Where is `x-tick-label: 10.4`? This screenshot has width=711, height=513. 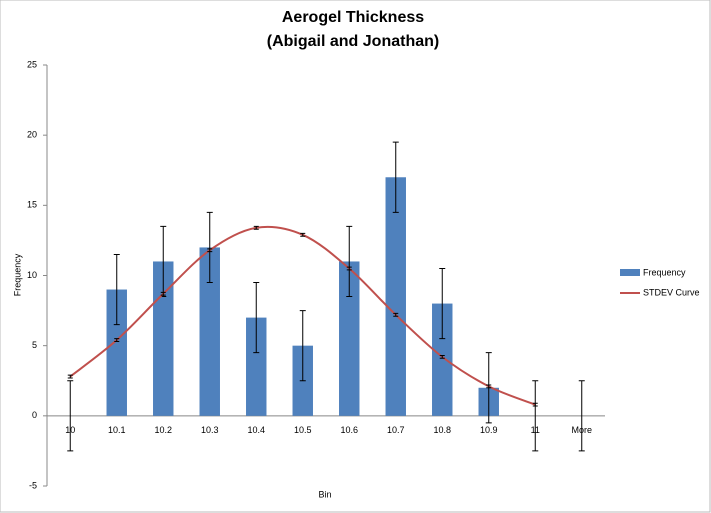
x-tick-label: 10.4 is located at coordinates (256, 430).